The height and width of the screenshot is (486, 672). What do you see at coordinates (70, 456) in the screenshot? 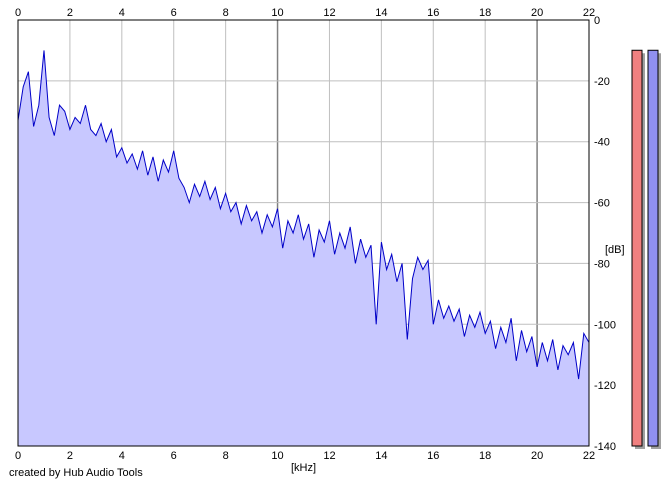
I see `x-tick-label-bottom: 2` at bounding box center [70, 456].